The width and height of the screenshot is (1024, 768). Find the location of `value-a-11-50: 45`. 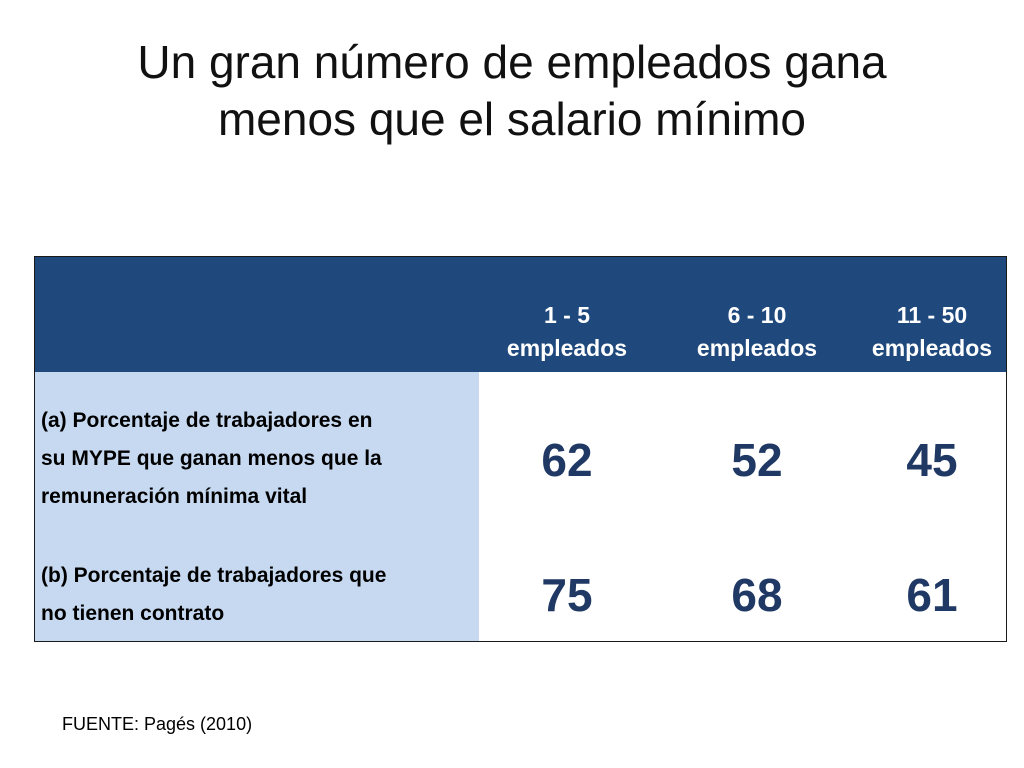

value-a-11-50: 45 is located at coordinates (932, 460).